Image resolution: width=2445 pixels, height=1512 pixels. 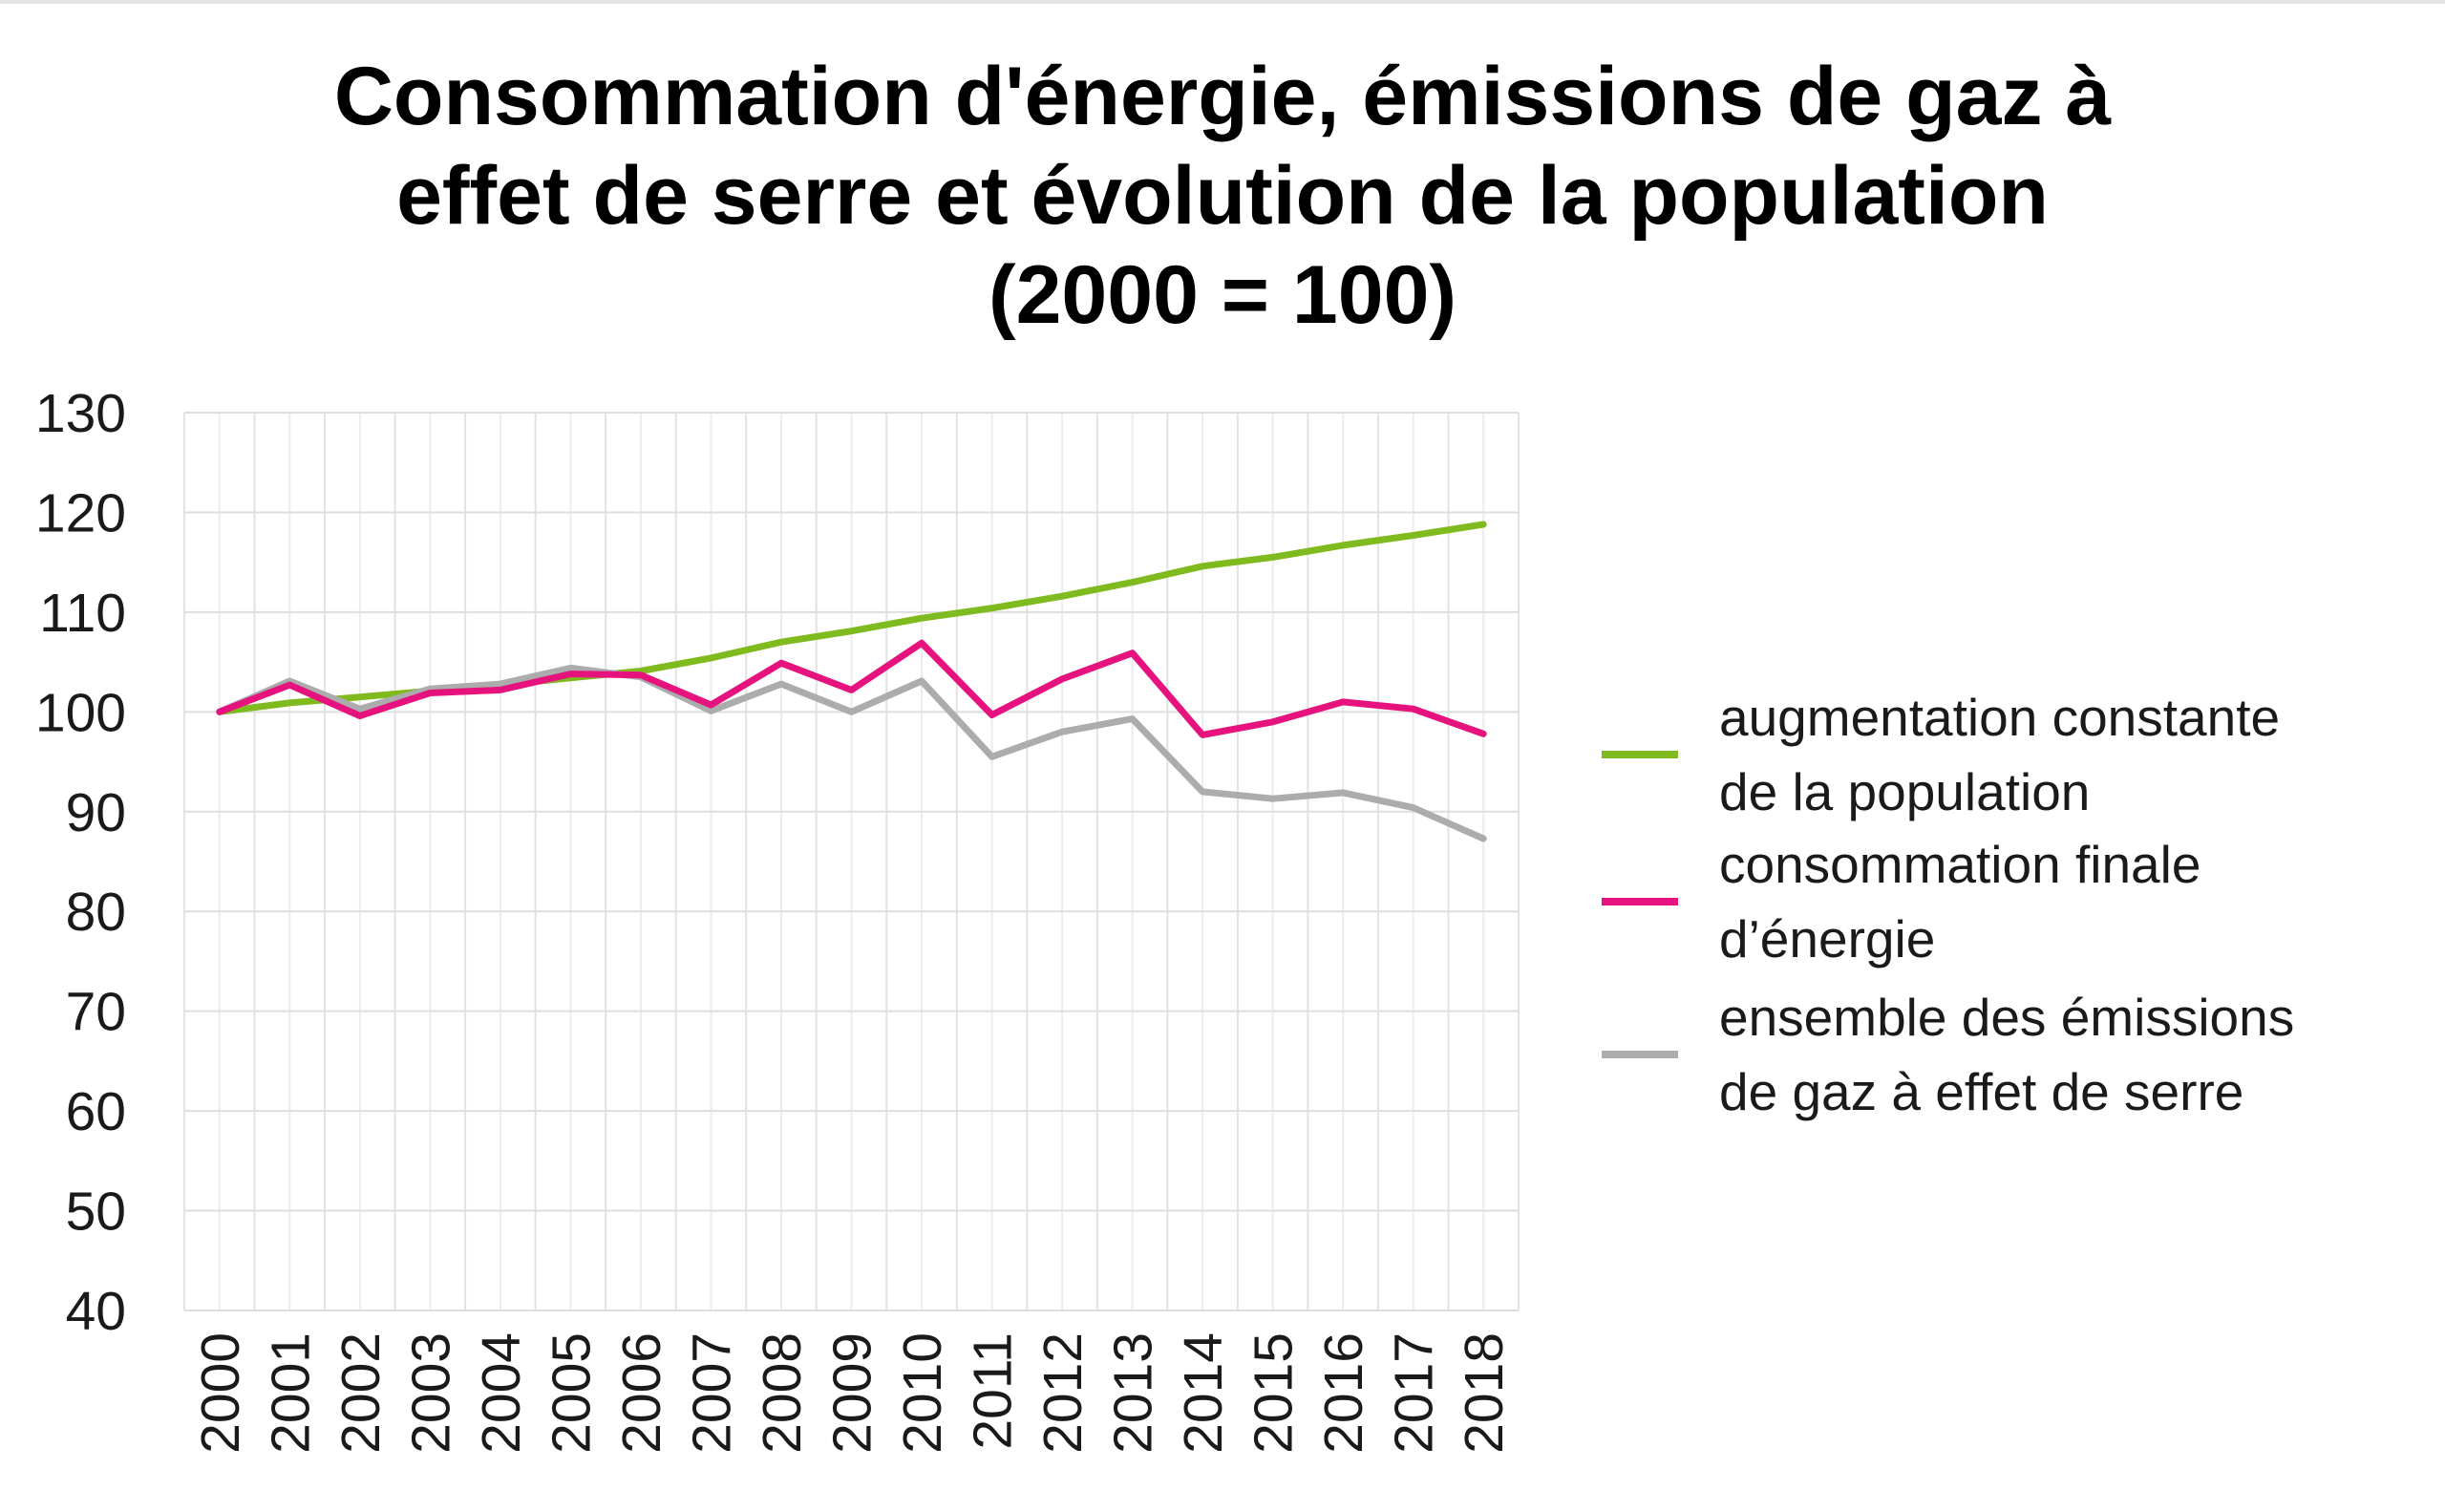 What do you see at coordinates (96, 1111) in the screenshot?
I see `y-tick-label: 60` at bounding box center [96, 1111].